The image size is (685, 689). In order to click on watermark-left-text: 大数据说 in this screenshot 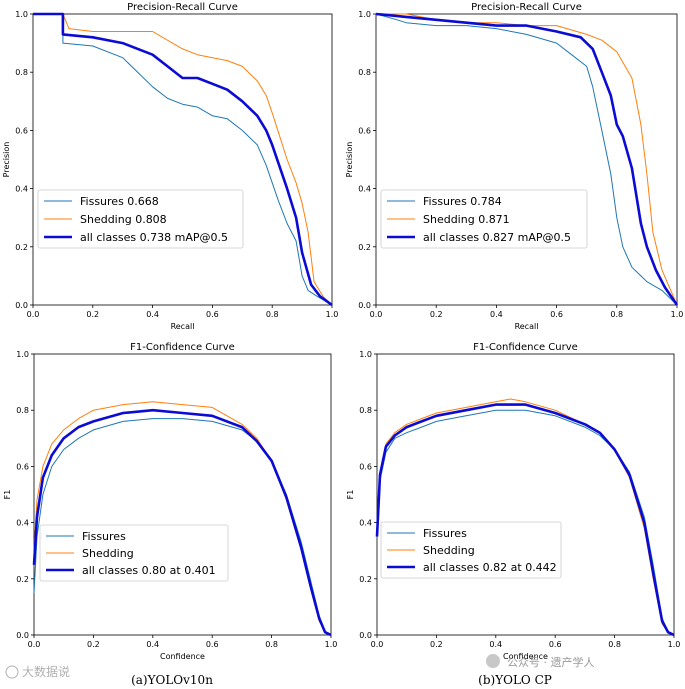, I will do `click(46, 671)`.